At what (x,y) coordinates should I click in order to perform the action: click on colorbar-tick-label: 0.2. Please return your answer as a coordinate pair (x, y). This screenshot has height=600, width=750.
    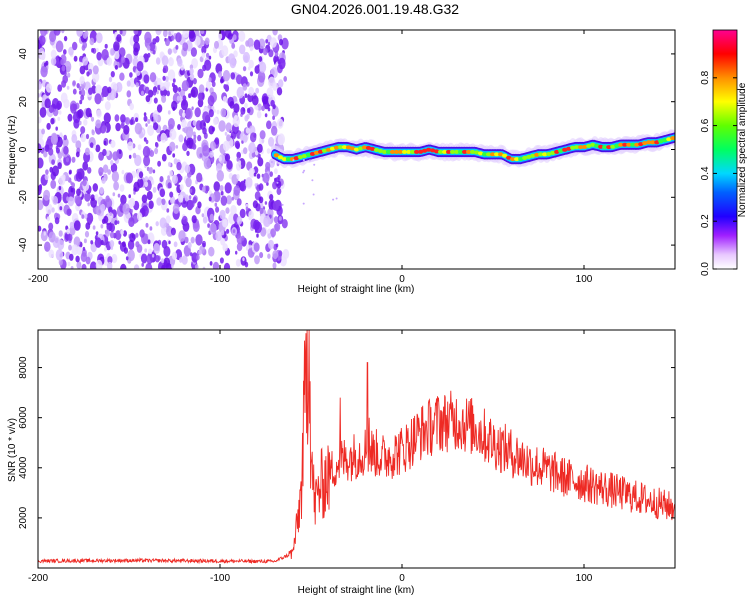
    Looking at the image, I should click on (705, 221).